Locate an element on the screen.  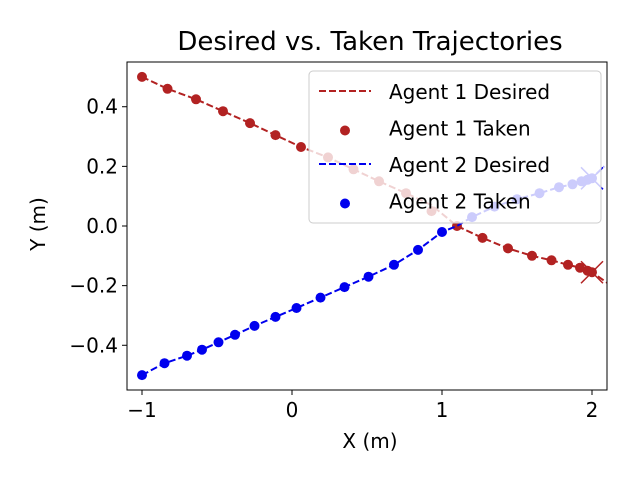
legend-entry-agent-1-taken: Agent 1 Taken is located at coordinates (460, 129).